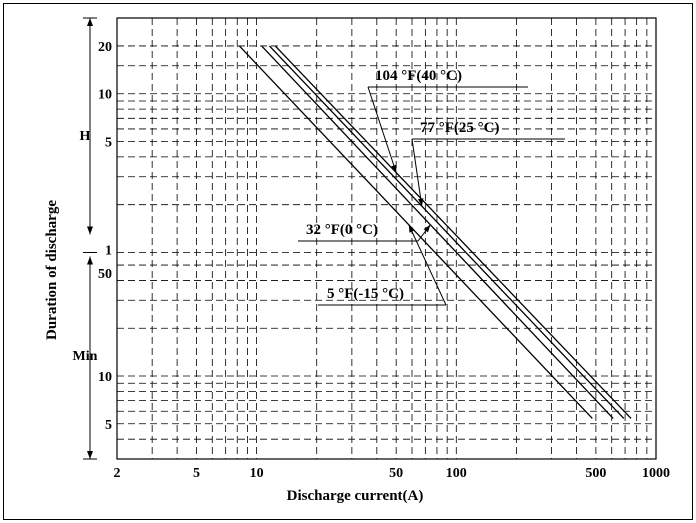 The height and width of the screenshot is (523, 696). Describe the element at coordinates (418, 76) in the screenshot. I see `annotation-label: 104 °F(40 °C)` at that location.